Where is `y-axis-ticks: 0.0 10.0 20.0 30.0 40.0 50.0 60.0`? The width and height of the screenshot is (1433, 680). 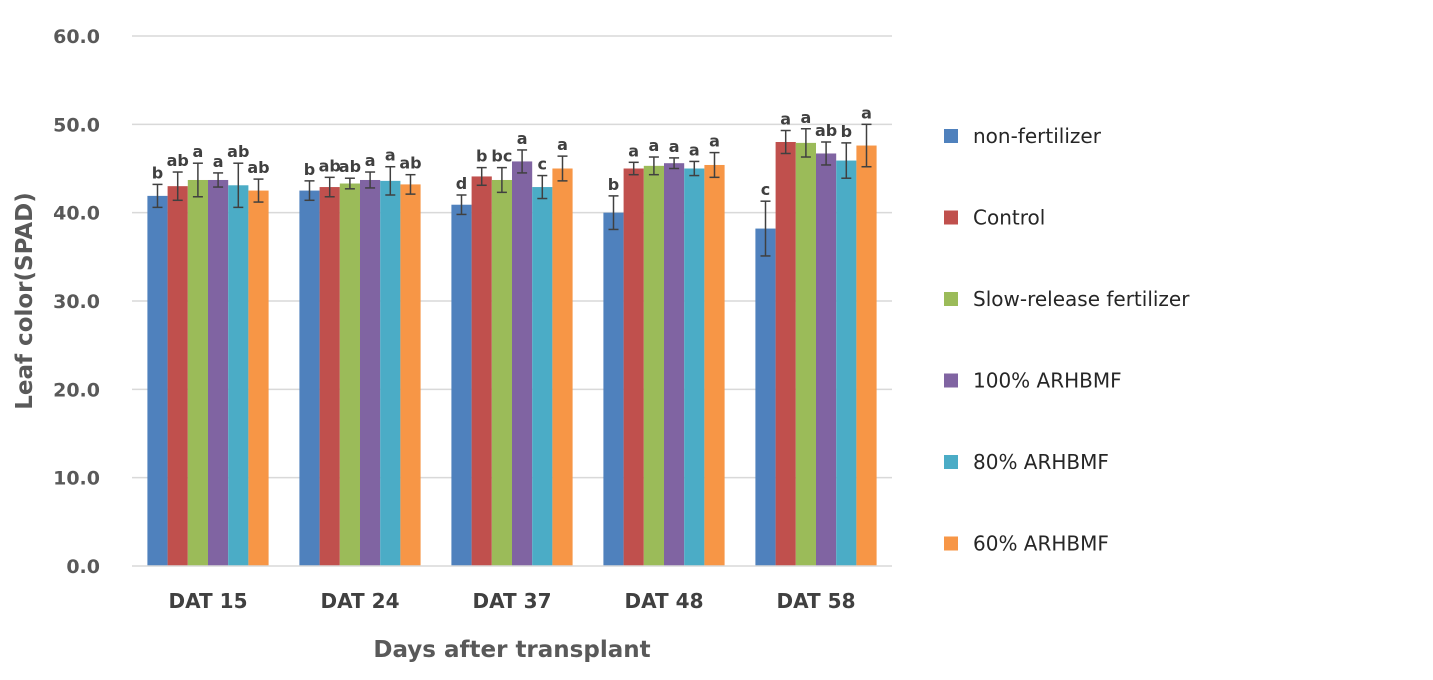
y-axis-ticks: 0.0 10.0 20.0 30.0 40.0 50.0 60.0 is located at coordinates (76, 302).